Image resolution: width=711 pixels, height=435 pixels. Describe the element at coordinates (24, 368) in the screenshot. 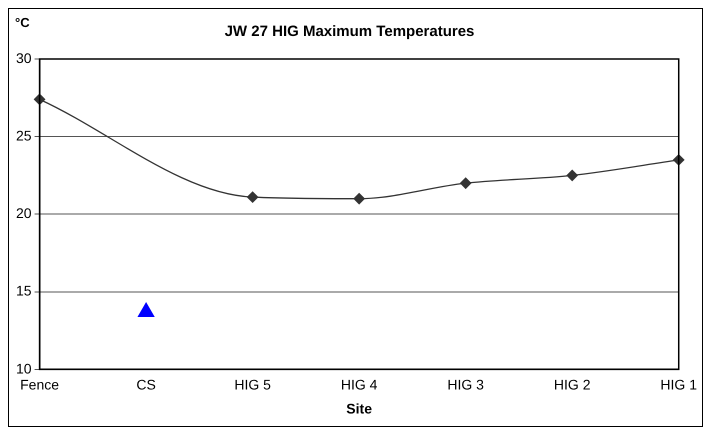

I see `y-tick-label: 10` at that location.